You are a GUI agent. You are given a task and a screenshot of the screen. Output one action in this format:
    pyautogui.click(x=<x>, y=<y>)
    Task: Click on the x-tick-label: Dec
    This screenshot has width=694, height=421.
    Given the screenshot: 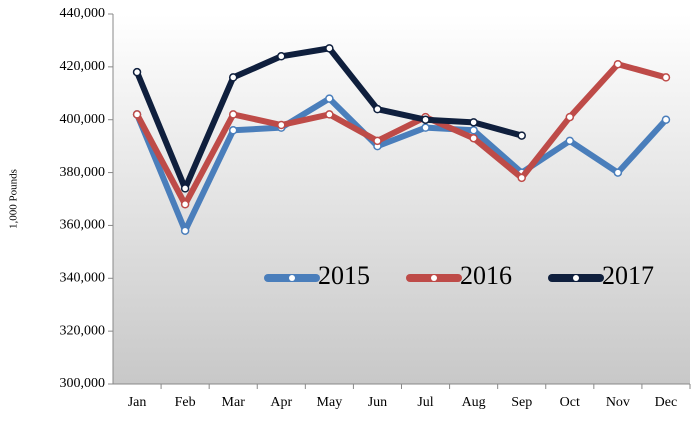 What is the action you would take?
    pyautogui.click(x=666, y=402)
    